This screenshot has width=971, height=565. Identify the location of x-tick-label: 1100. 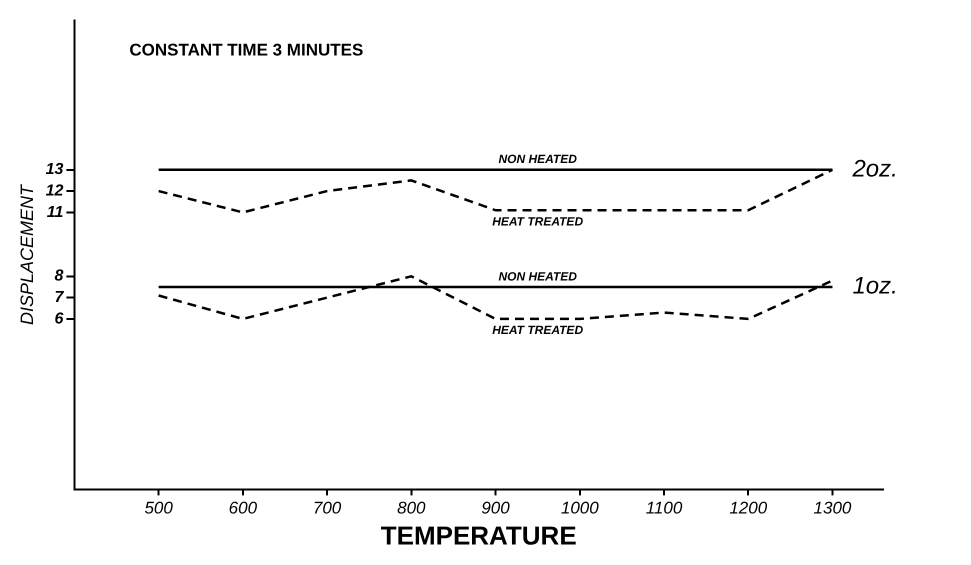
(664, 508).